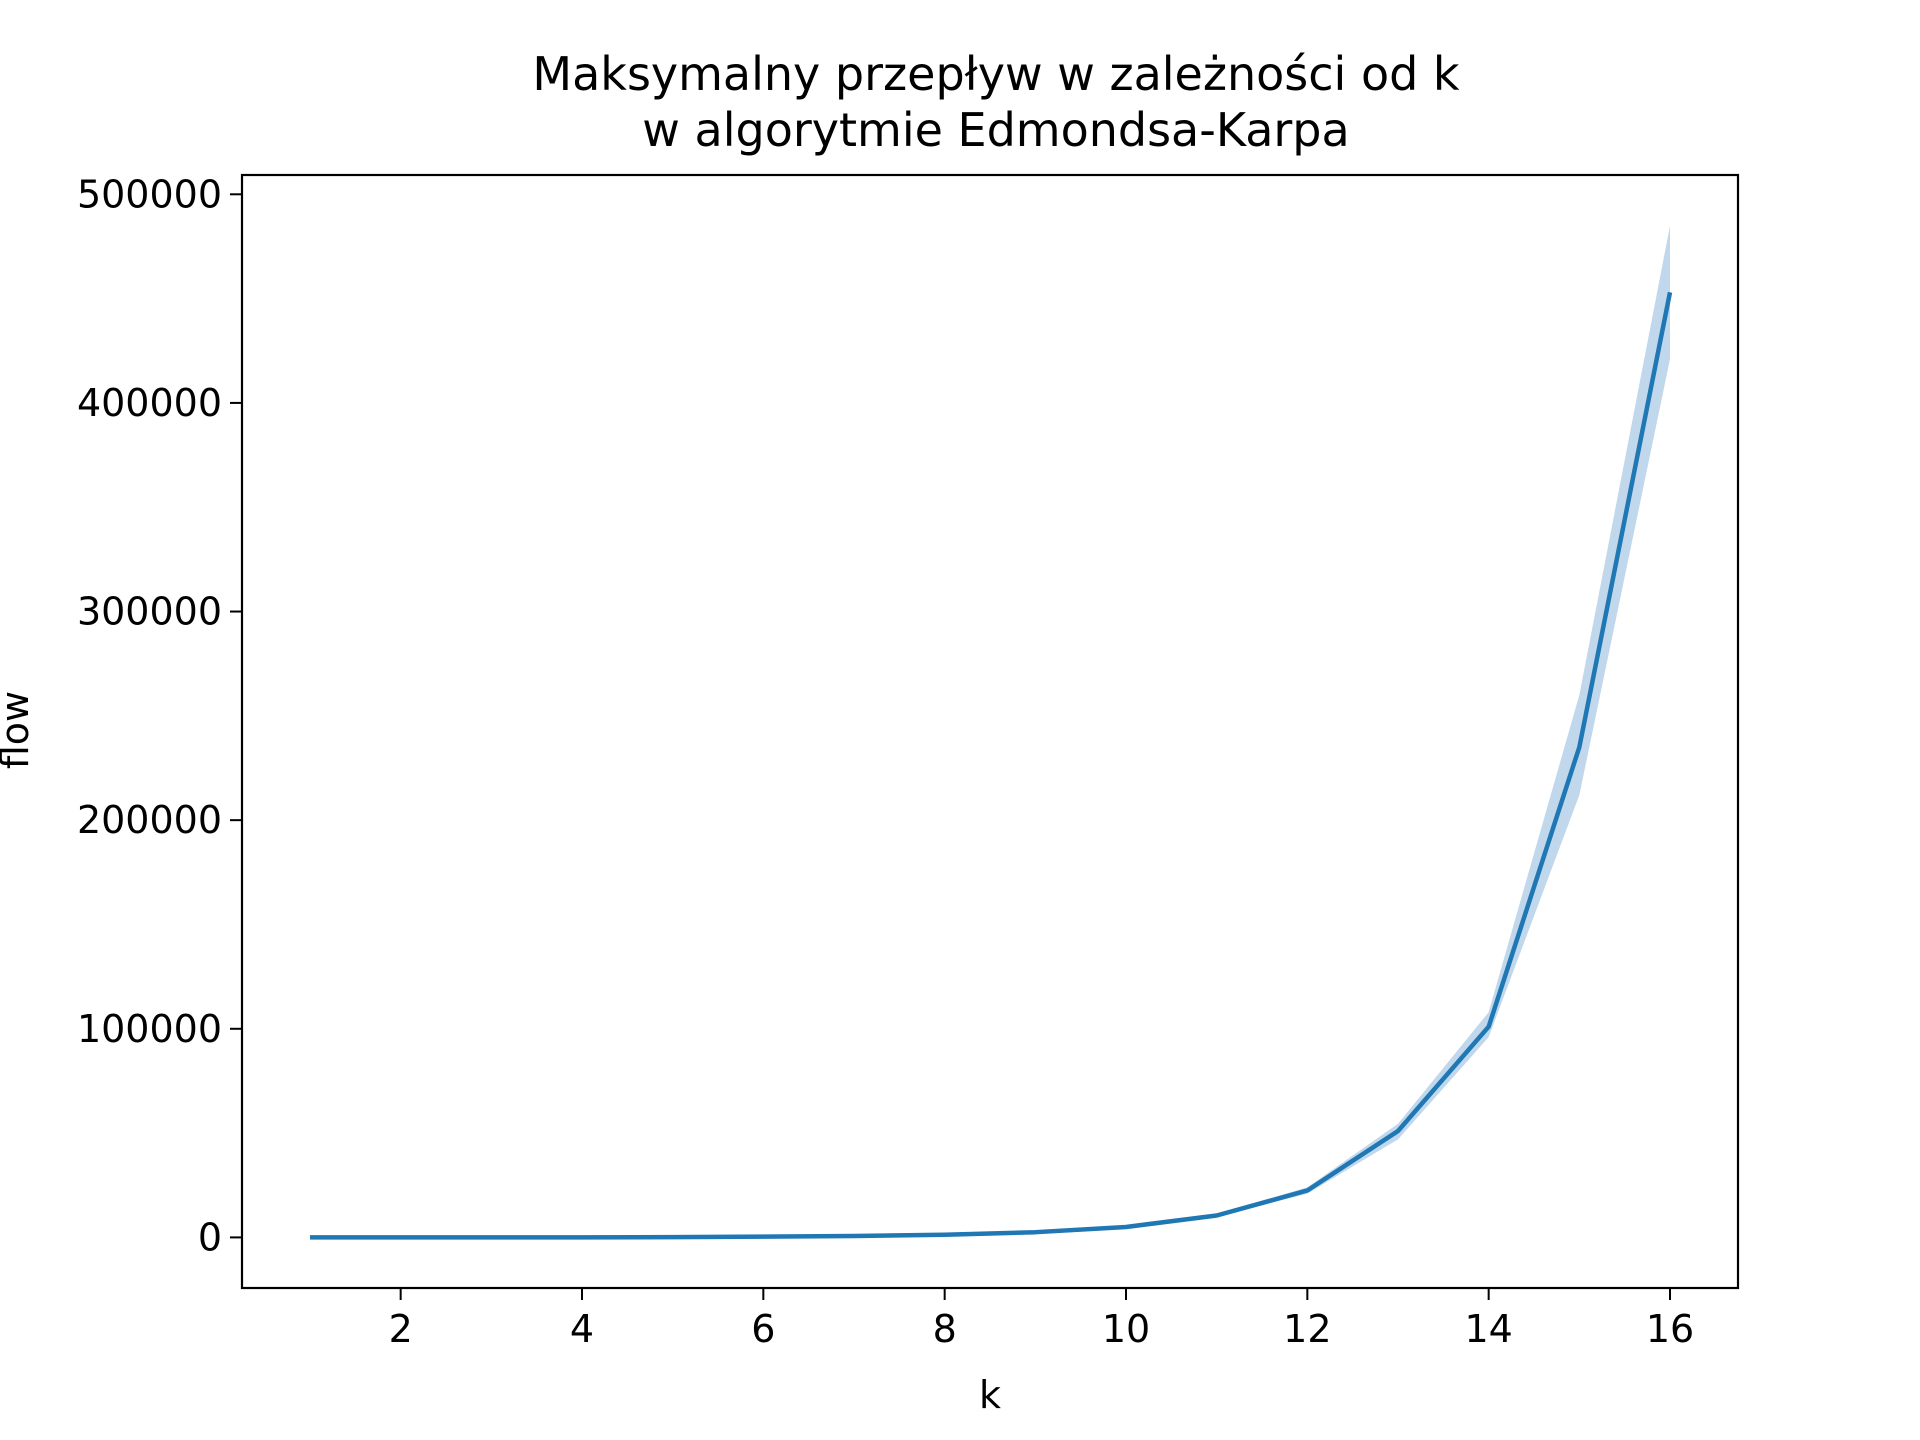 Image resolution: width=1920 pixels, height=1440 pixels. I want to click on x-tick-label: 6, so click(763, 1329).